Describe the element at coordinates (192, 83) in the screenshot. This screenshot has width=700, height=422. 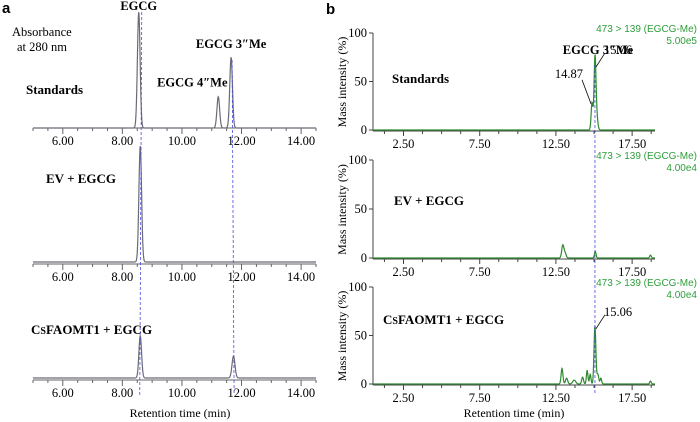
I see `peak-label: EGCG 4″Me` at that location.